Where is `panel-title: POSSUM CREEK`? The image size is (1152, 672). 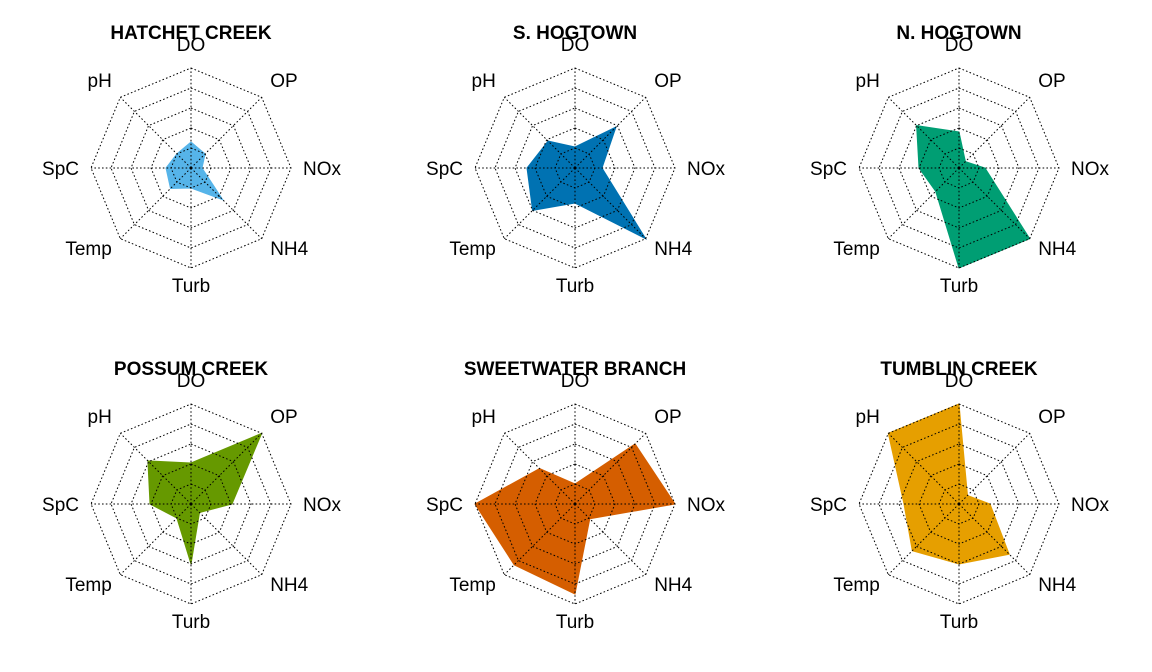 panel-title: POSSUM CREEK is located at coordinates (191, 369).